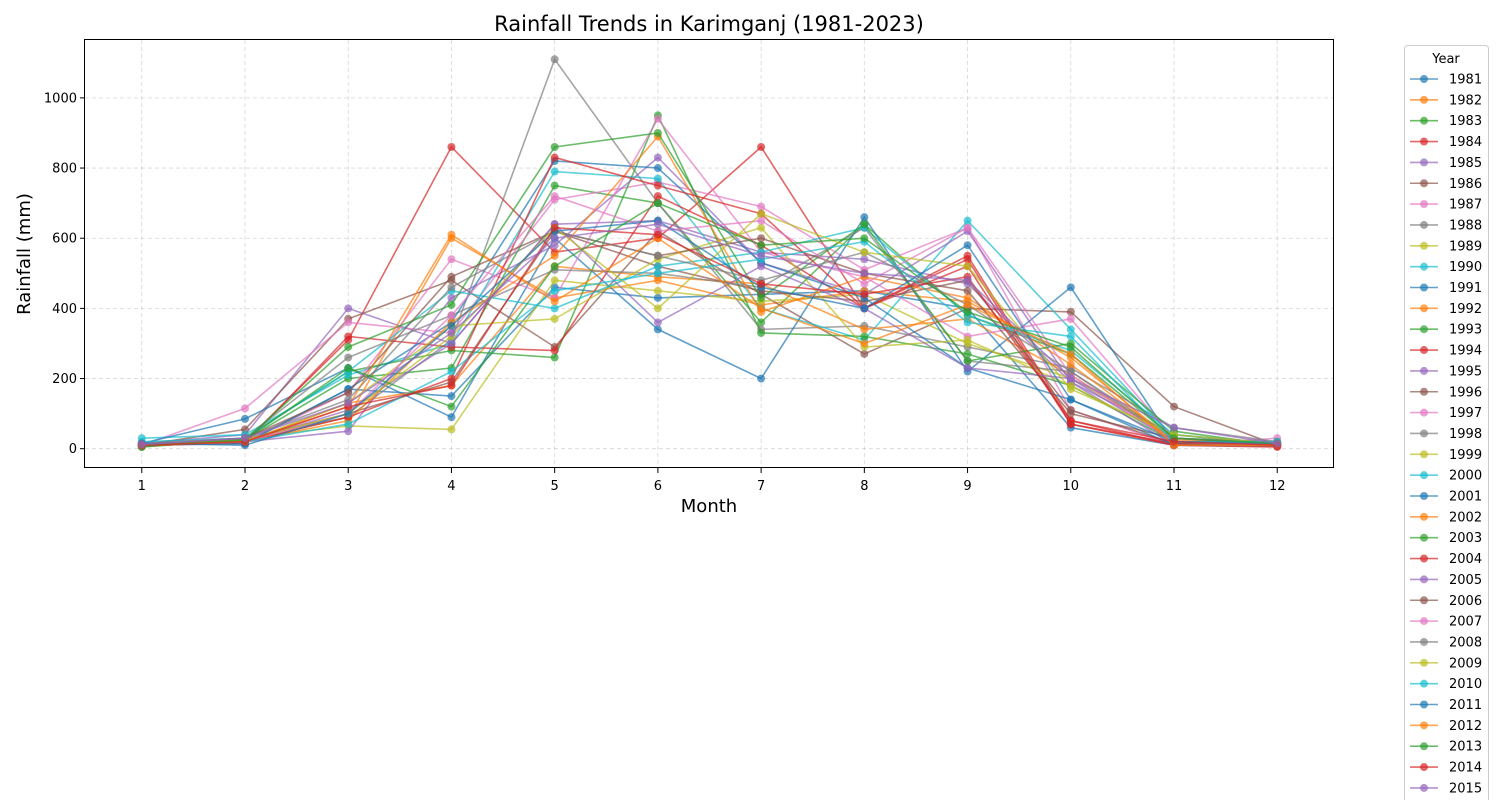 The width and height of the screenshot is (1500, 800). What do you see at coordinates (1465, 142) in the screenshot?
I see `legend-label: 1984` at bounding box center [1465, 142].